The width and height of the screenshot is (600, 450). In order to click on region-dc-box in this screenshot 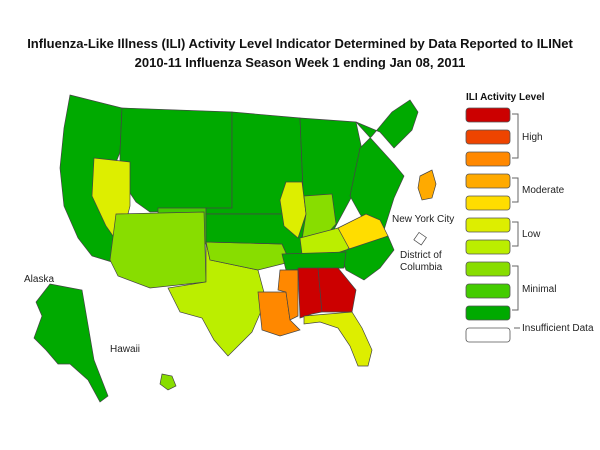, I will do `click(420, 238)`.